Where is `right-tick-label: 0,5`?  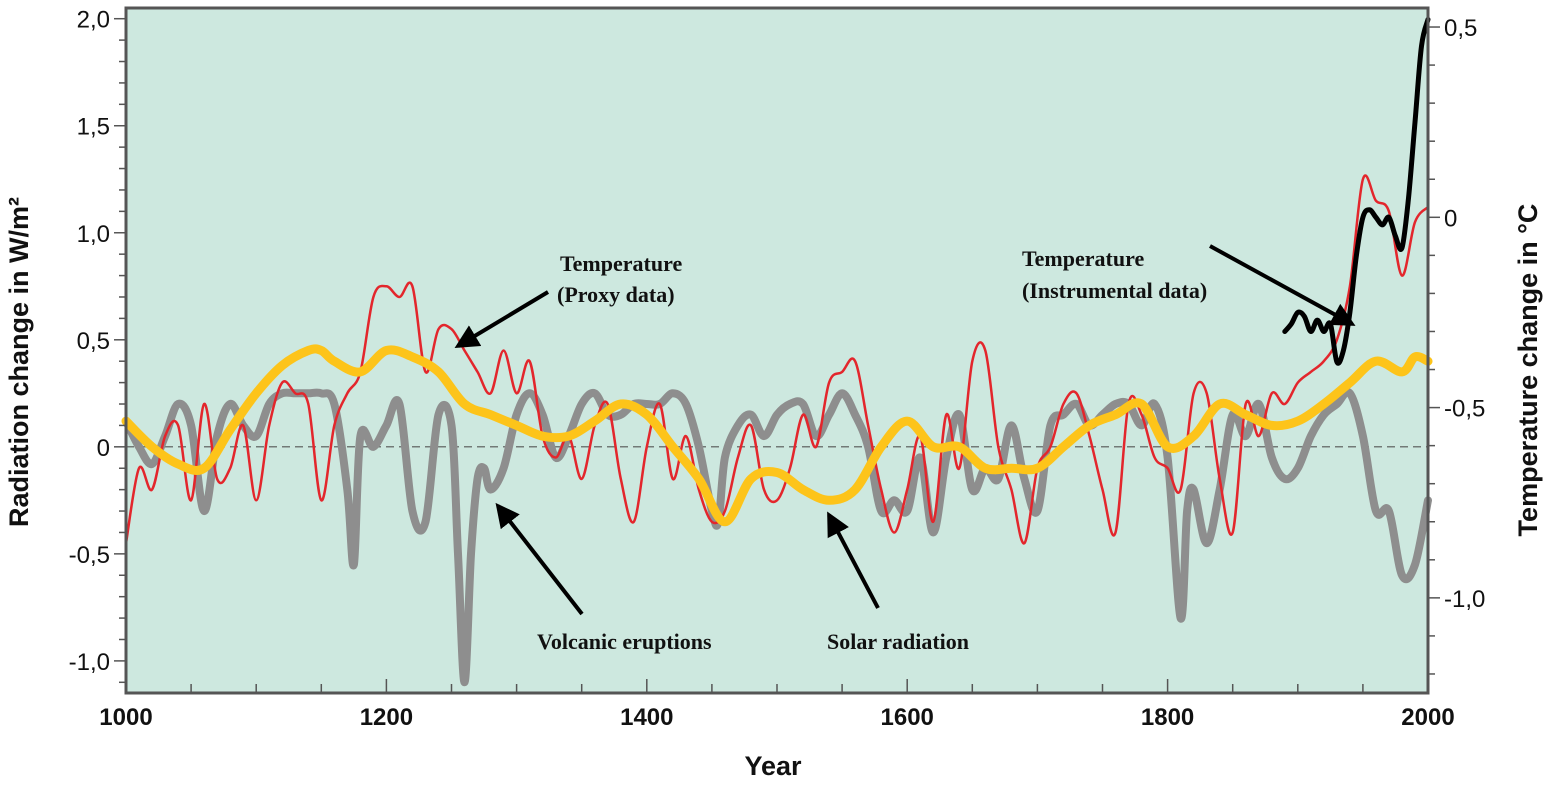
right-tick-label: 0,5 is located at coordinates (1460, 28).